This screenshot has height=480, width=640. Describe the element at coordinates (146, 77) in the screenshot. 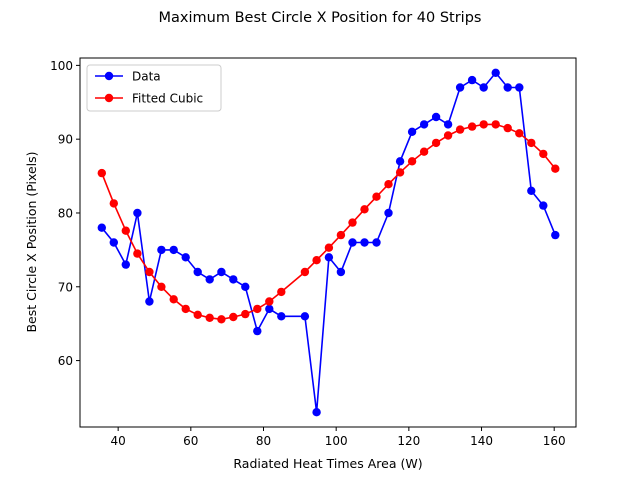

I see `legend-label: Data` at that location.